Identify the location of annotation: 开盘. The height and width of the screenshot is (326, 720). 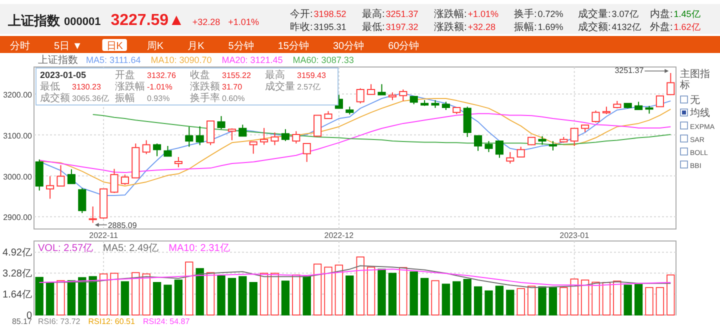
(125, 75).